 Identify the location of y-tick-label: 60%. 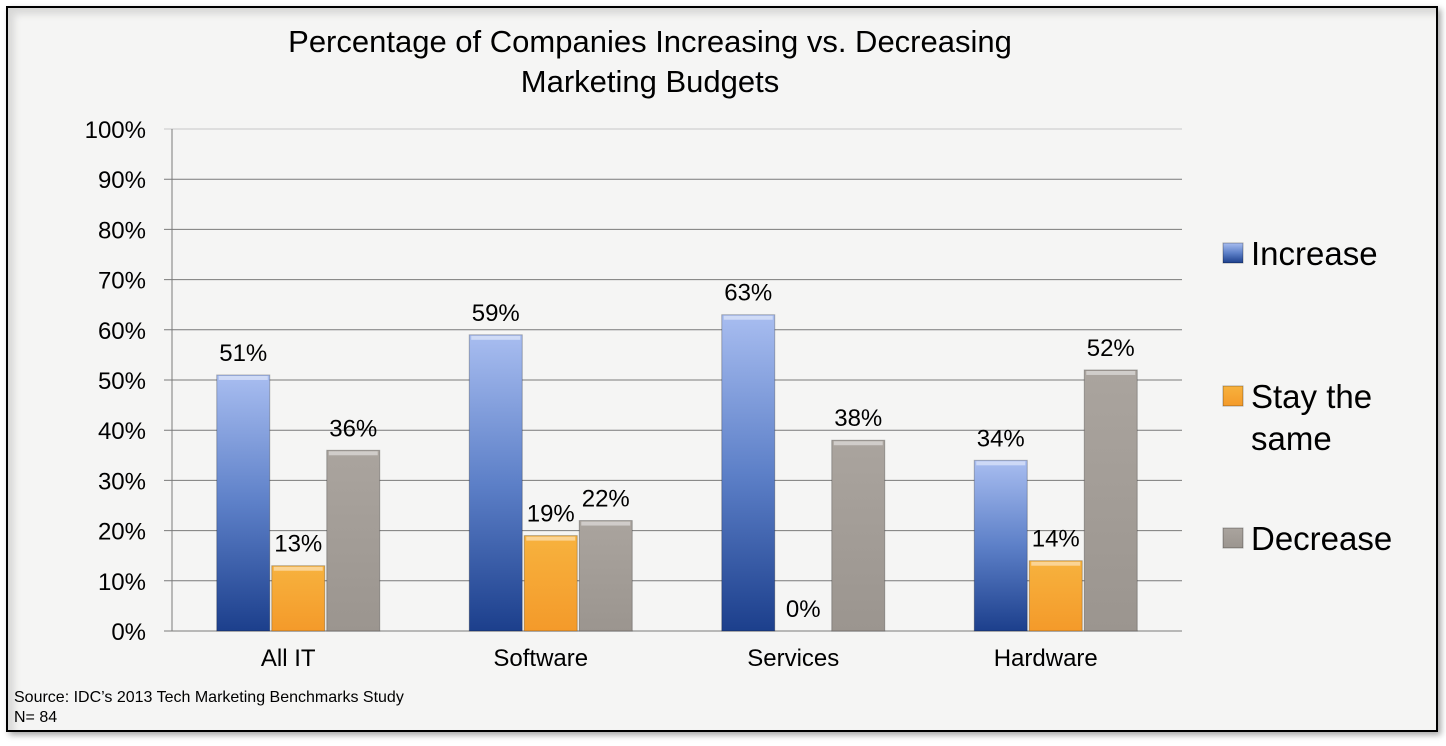
(122, 331).